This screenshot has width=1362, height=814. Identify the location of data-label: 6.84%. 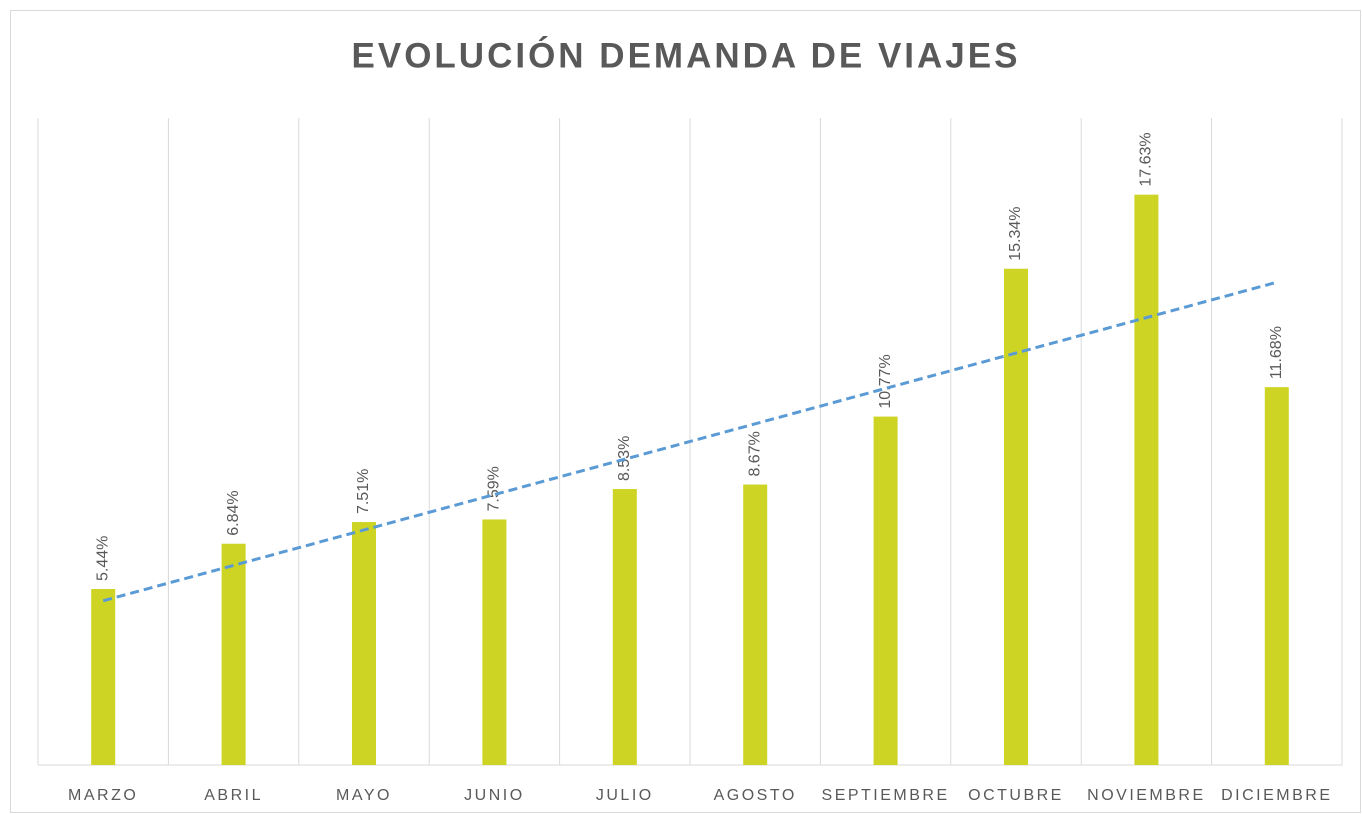
(233, 512).